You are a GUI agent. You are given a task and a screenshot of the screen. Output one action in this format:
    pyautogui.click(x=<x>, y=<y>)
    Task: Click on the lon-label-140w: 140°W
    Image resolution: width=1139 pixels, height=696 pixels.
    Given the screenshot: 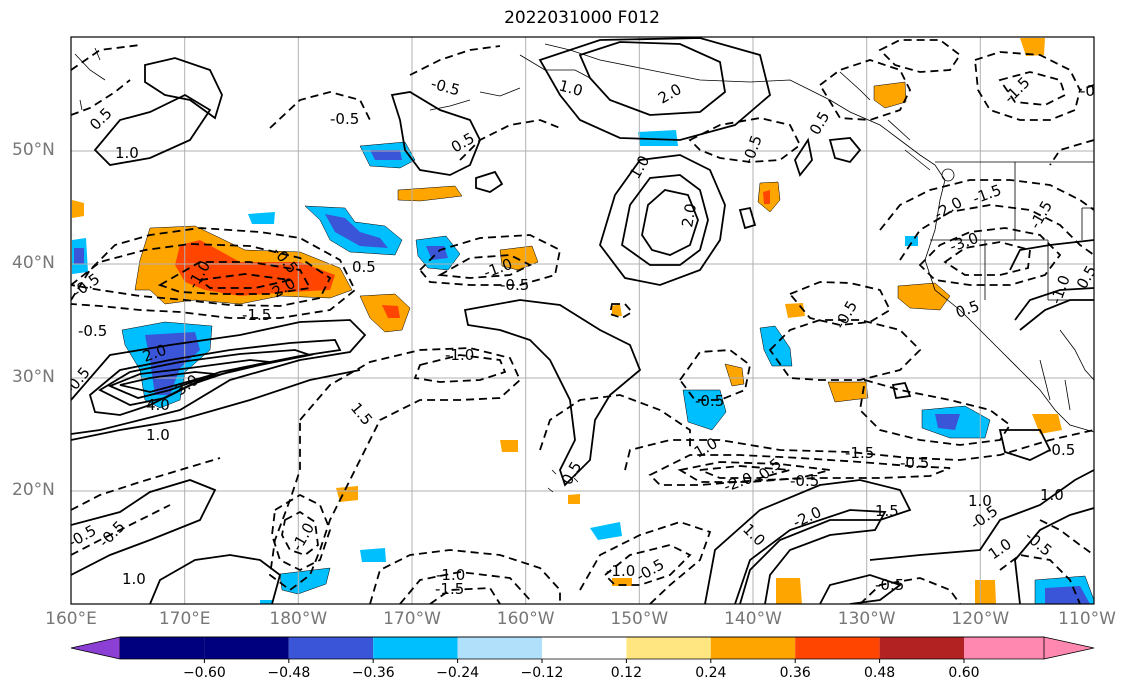 What is the action you would take?
    pyautogui.click(x=753, y=619)
    